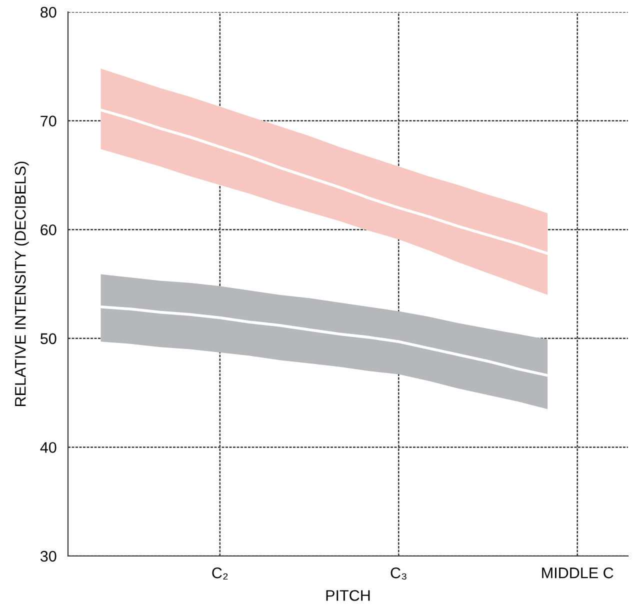  What do you see at coordinates (324, 341) in the screenshot?
I see `line-series` at bounding box center [324, 341].